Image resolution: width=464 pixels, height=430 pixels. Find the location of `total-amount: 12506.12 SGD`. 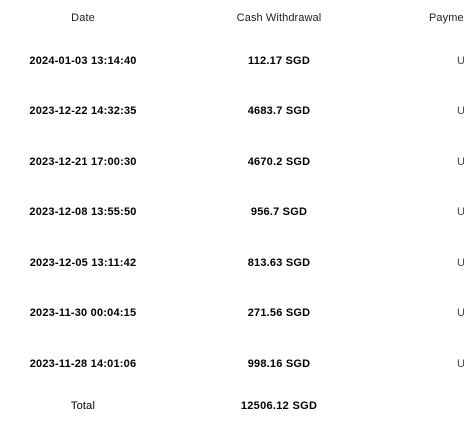

total-amount: 12506.12 SGD is located at coordinates (279, 406).